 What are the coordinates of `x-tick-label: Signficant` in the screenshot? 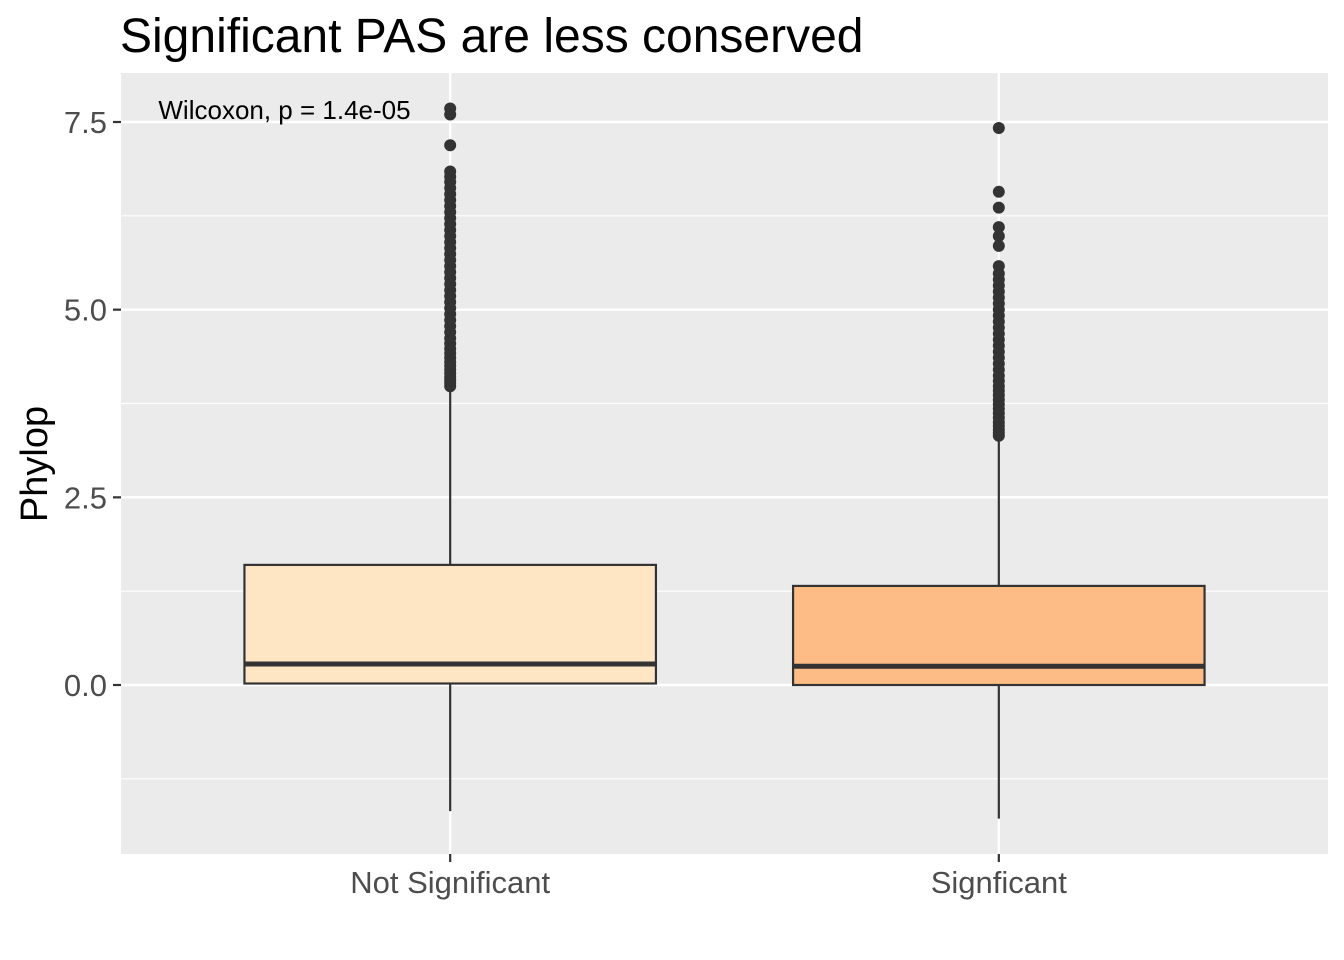 It's located at (999, 882).